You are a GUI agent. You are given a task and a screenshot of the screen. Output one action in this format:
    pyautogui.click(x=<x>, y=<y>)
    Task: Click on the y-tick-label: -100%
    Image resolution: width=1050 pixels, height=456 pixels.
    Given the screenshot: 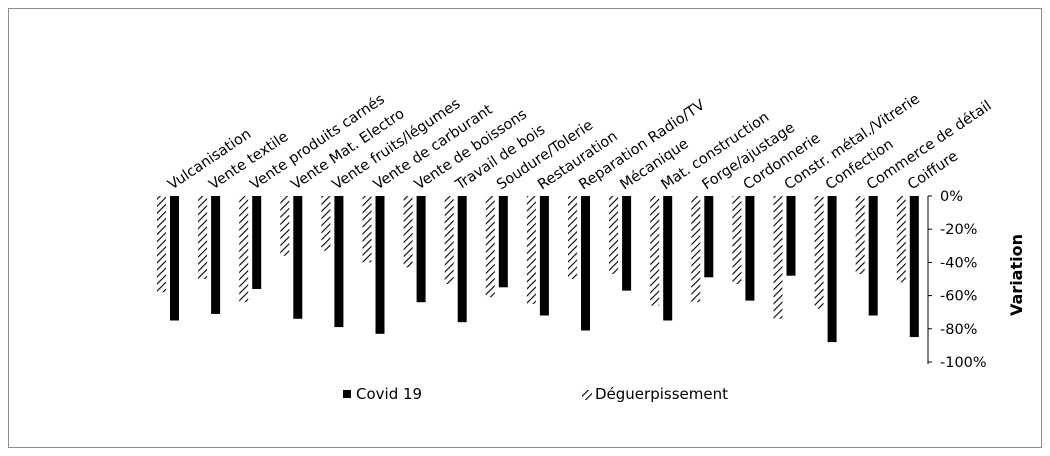 What is the action you would take?
    pyautogui.click(x=963, y=363)
    